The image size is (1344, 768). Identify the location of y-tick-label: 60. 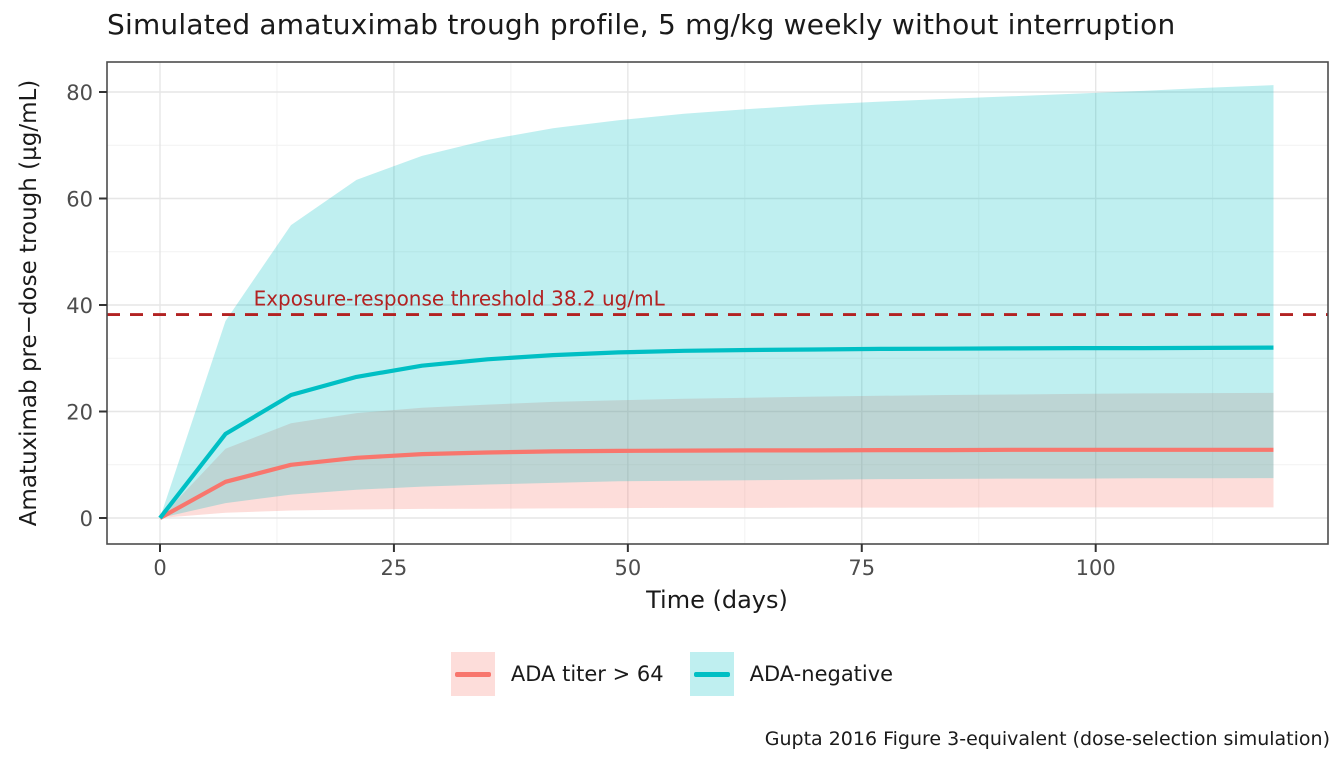
(79, 200).